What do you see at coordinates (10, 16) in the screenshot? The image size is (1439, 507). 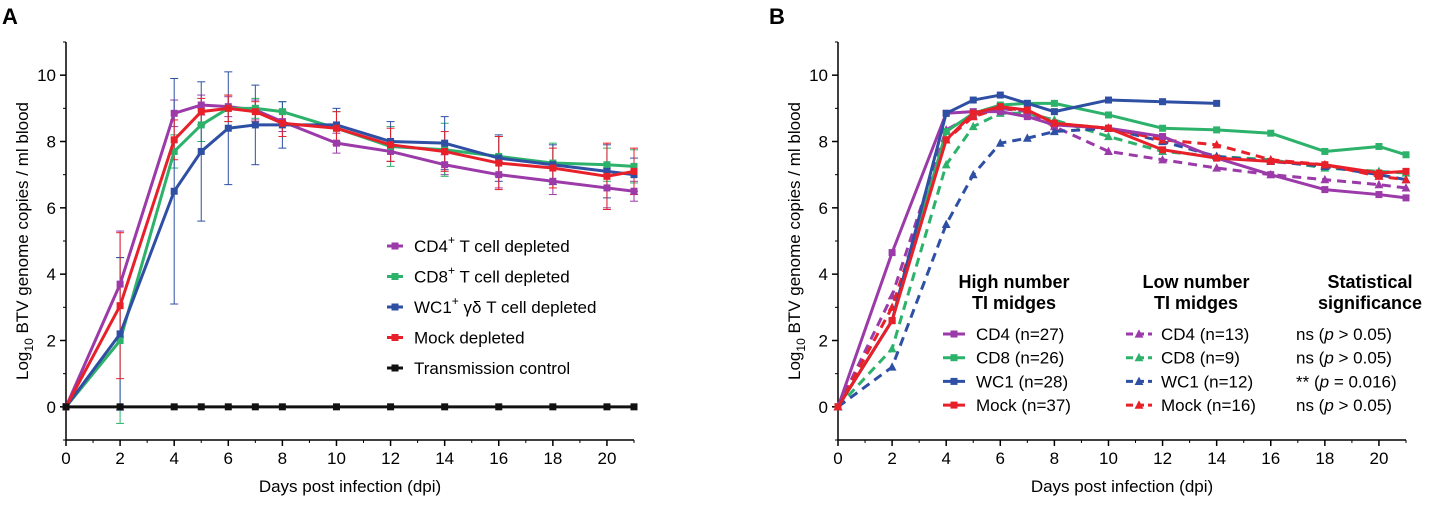 I see `panel-letter: A` at bounding box center [10, 16].